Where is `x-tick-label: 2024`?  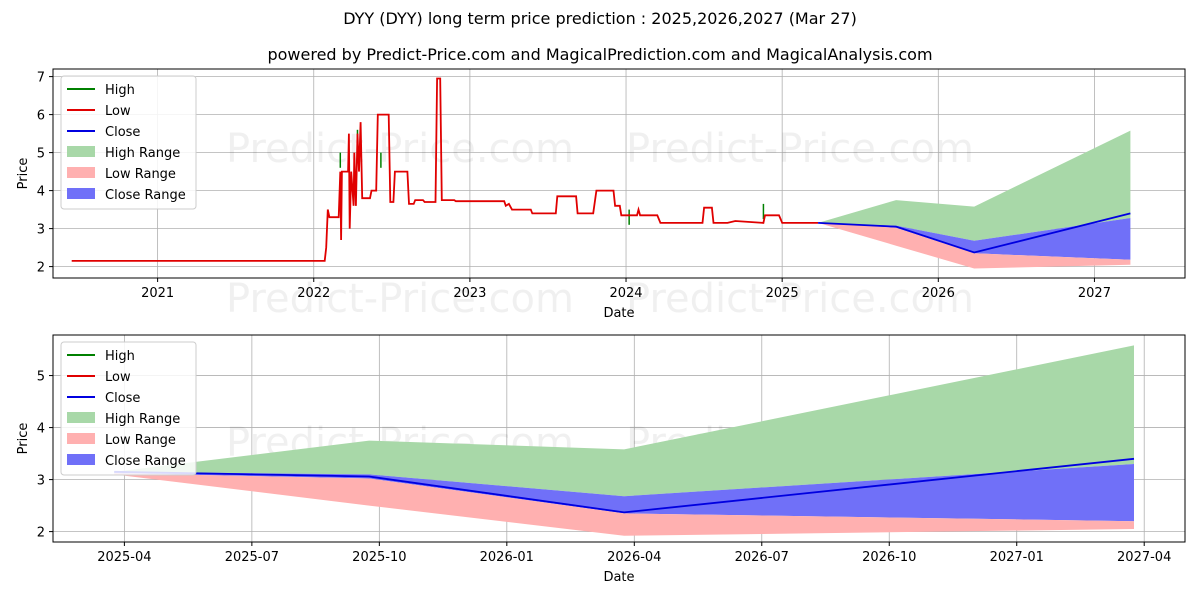
x-tick-label: 2024 is located at coordinates (625, 293).